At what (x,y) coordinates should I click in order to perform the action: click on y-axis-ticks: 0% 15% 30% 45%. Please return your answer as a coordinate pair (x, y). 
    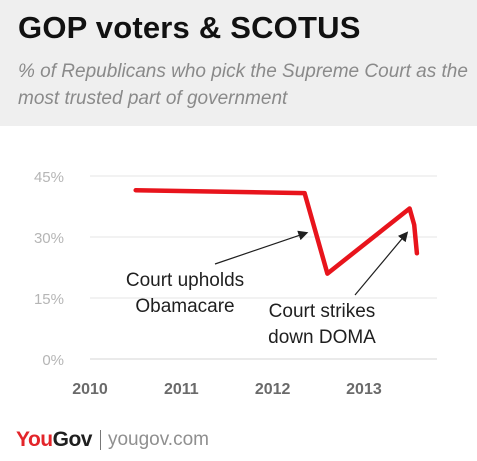
    Looking at the image, I should click on (49, 269).